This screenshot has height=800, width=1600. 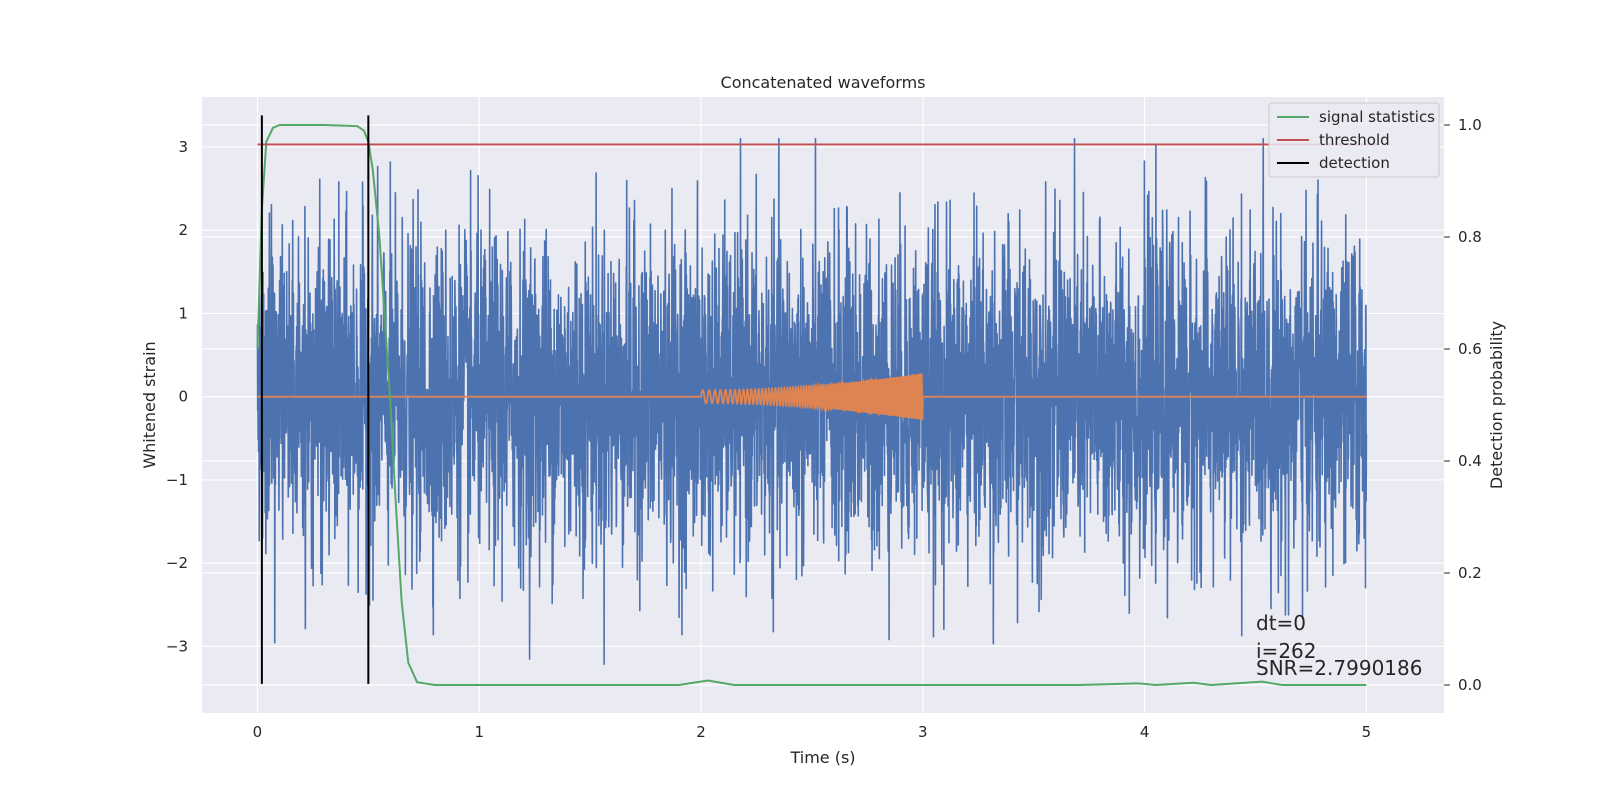 What do you see at coordinates (701, 732) in the screenshot?
I see `x-tick-label: 2` at bounding box center [701, 732].